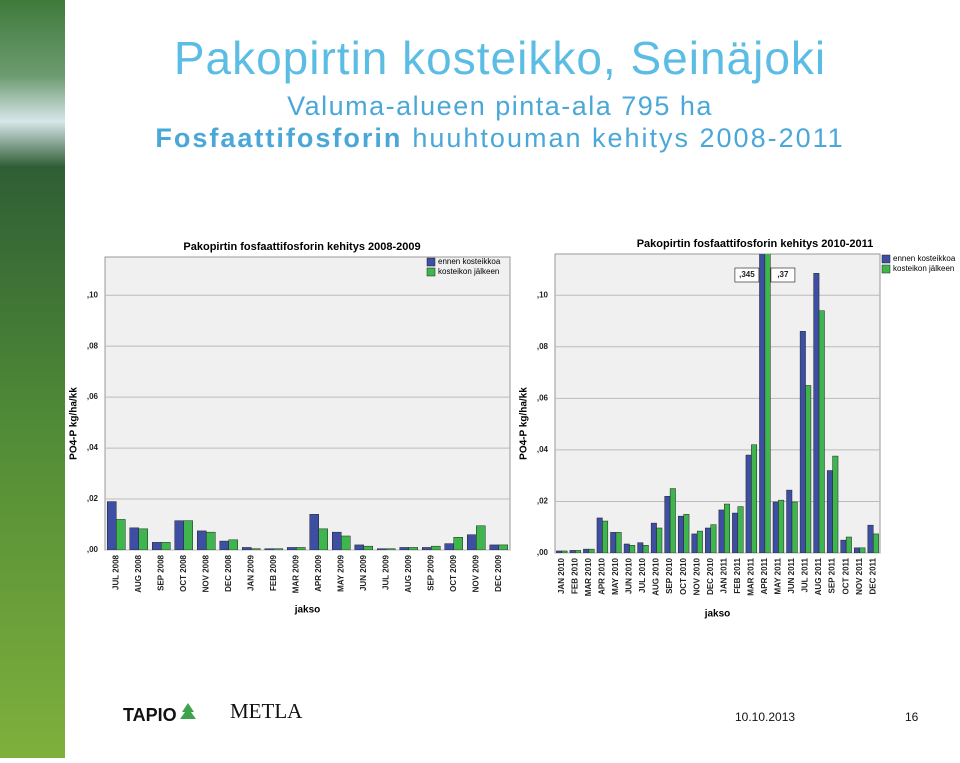 The image size is (960, 763). I want to click on plot-area, so click(717, 403).